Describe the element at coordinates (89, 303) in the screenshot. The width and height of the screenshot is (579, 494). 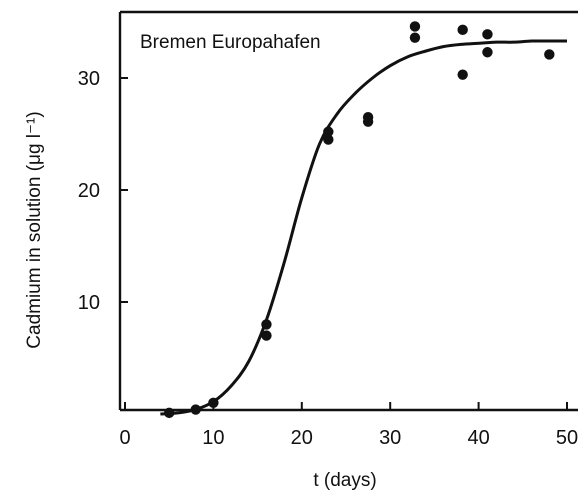
I see `y-tick-label: 10` at that location.